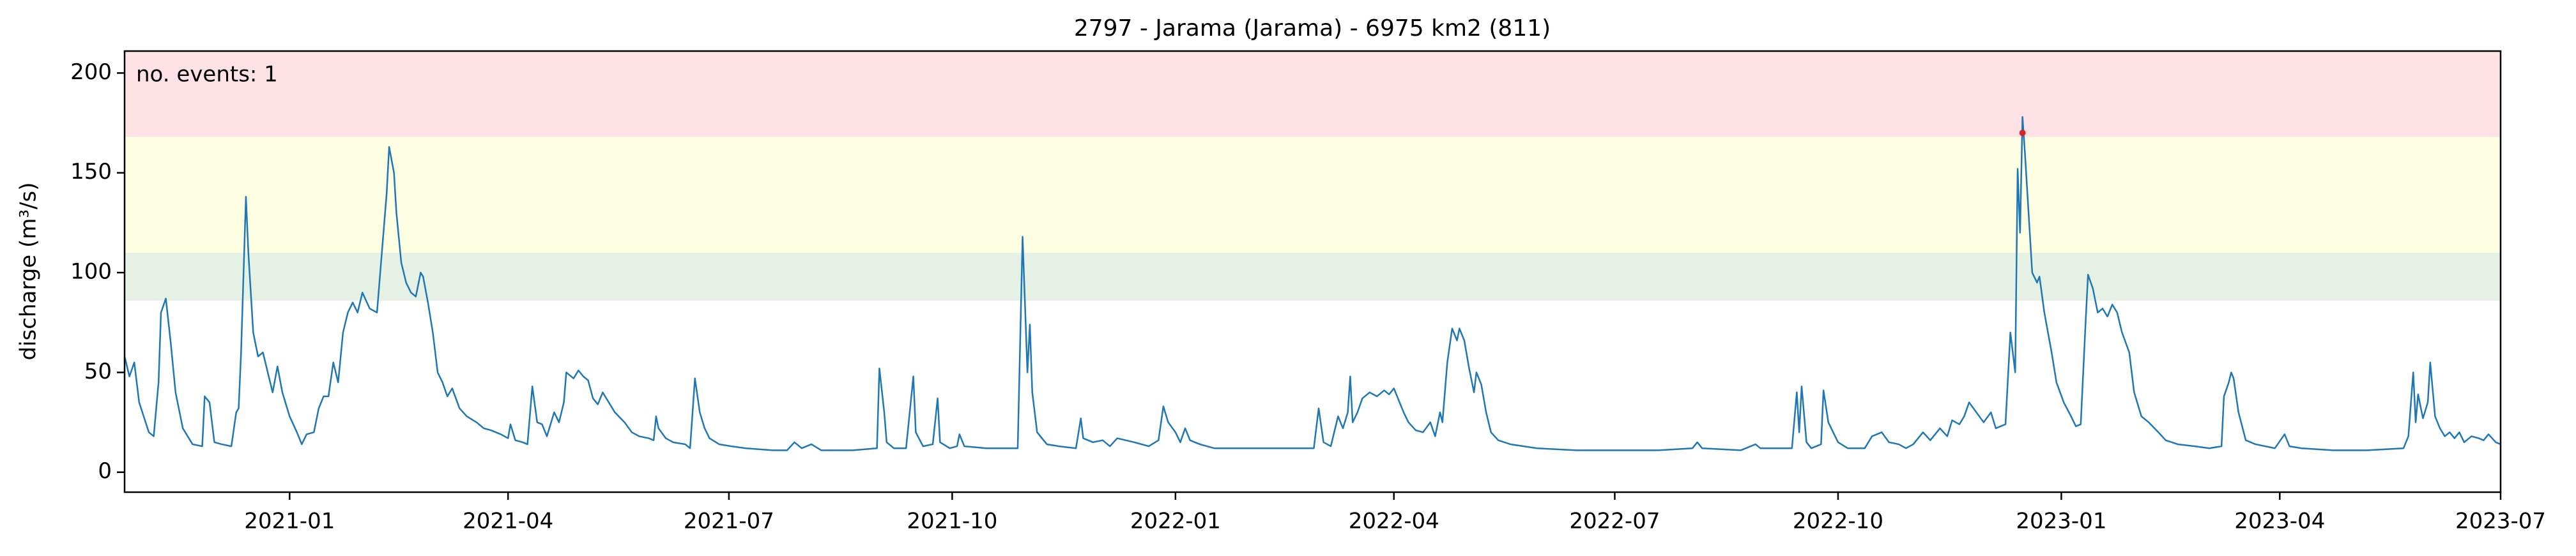 This screenshot has height=556, width=2576. What do you see at coordinates (2500, 521) in the screenshot?
I see `x-tick-label: 2023-07` at bounding box center [2500, 521].